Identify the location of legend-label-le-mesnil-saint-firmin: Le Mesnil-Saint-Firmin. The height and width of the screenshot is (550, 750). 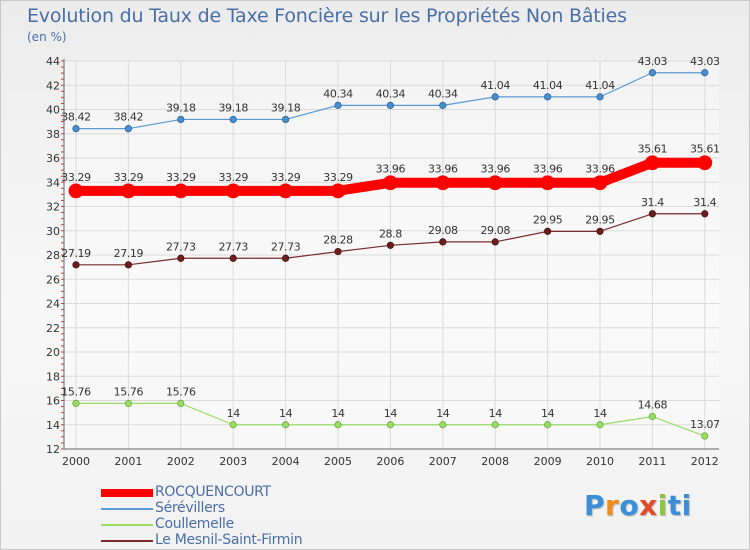
(229, 540).